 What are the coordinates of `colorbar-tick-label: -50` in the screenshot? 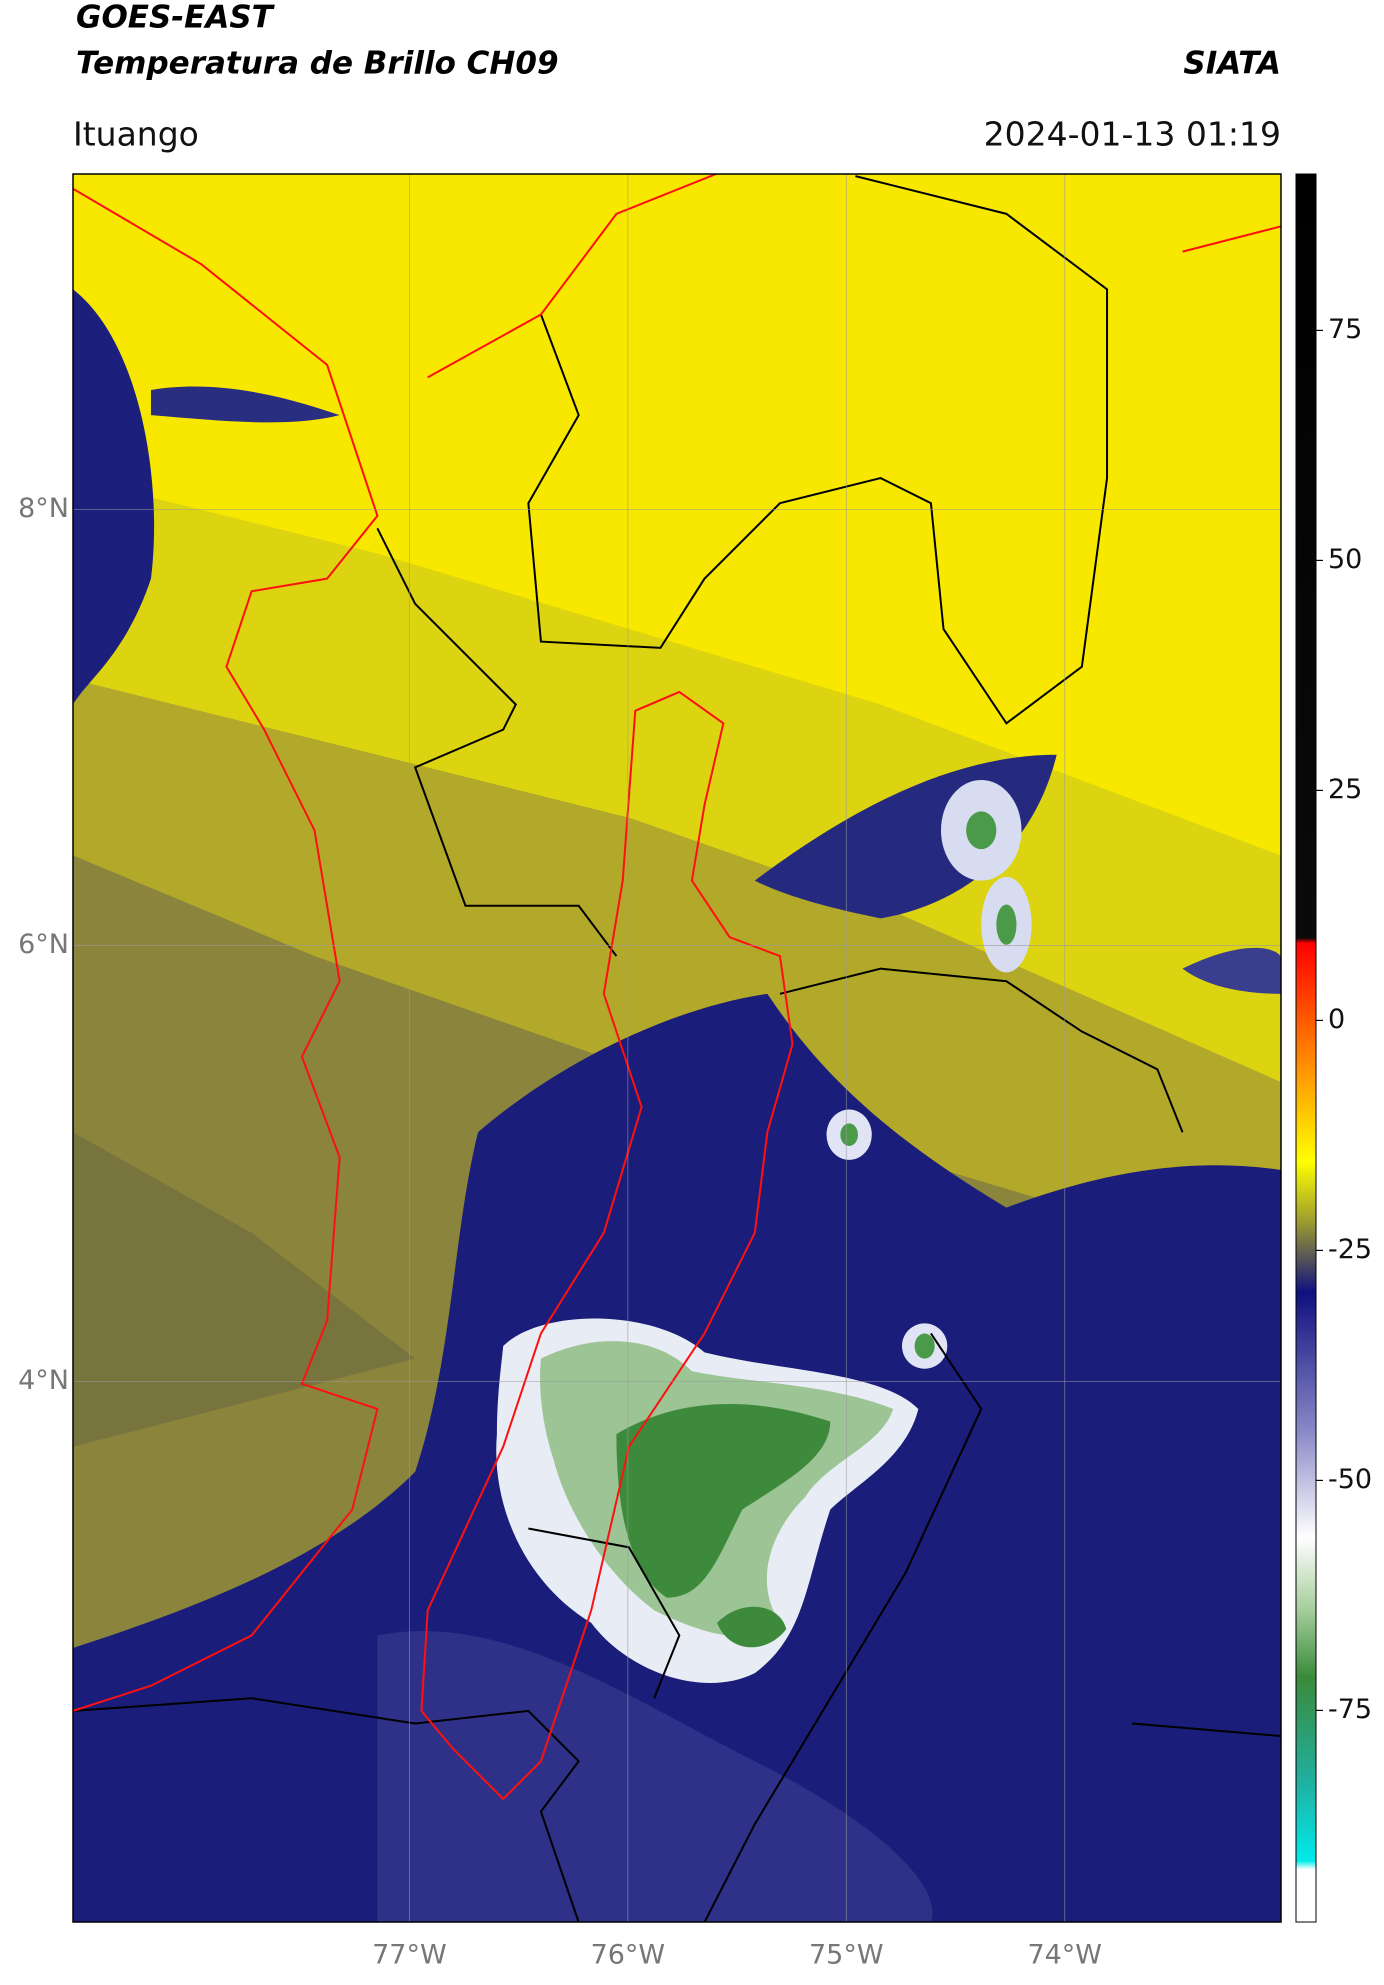 It's located at (1350, 1479).